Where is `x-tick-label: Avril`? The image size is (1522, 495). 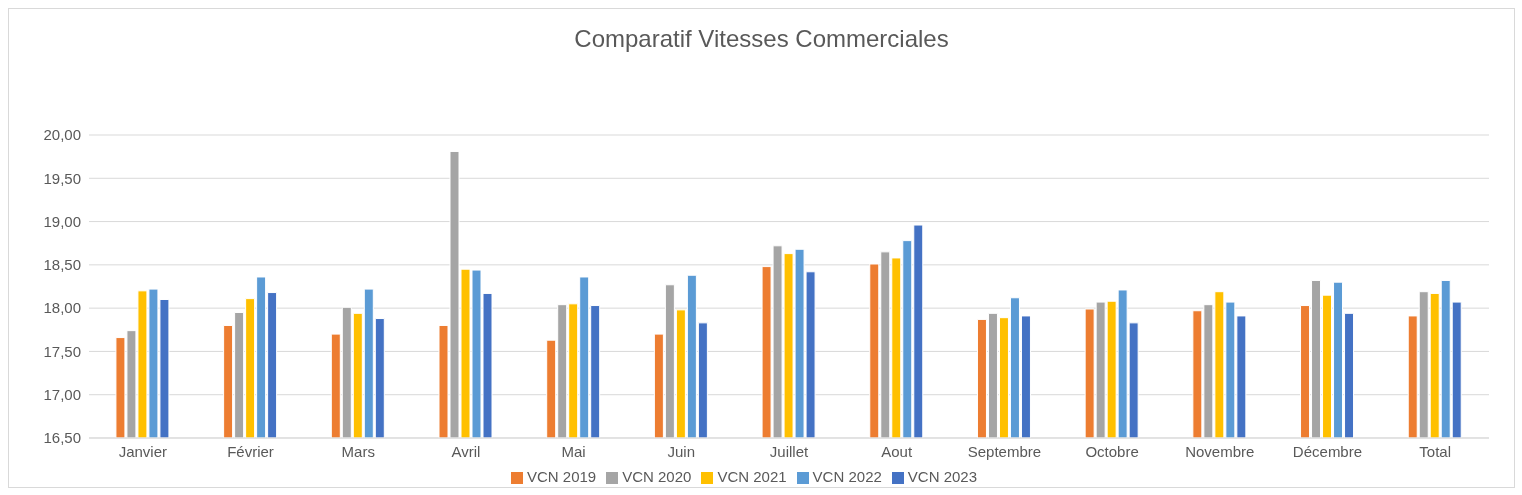 x-tick-label: Avril is located at coordinates (466, 451).